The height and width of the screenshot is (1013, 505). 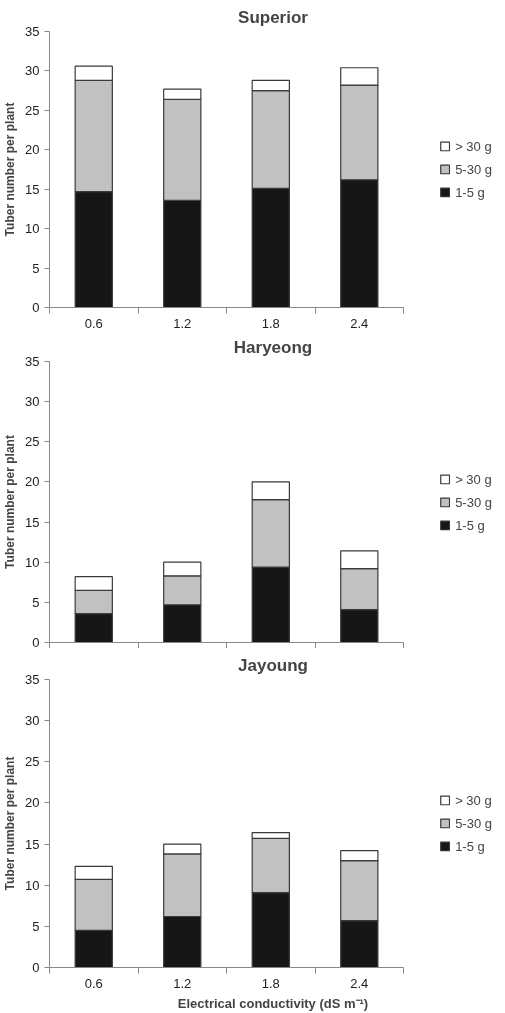 I want to click on x-axis-title: Electrical conductivity (dS m⁻¹), so click(x=273, y=1003).